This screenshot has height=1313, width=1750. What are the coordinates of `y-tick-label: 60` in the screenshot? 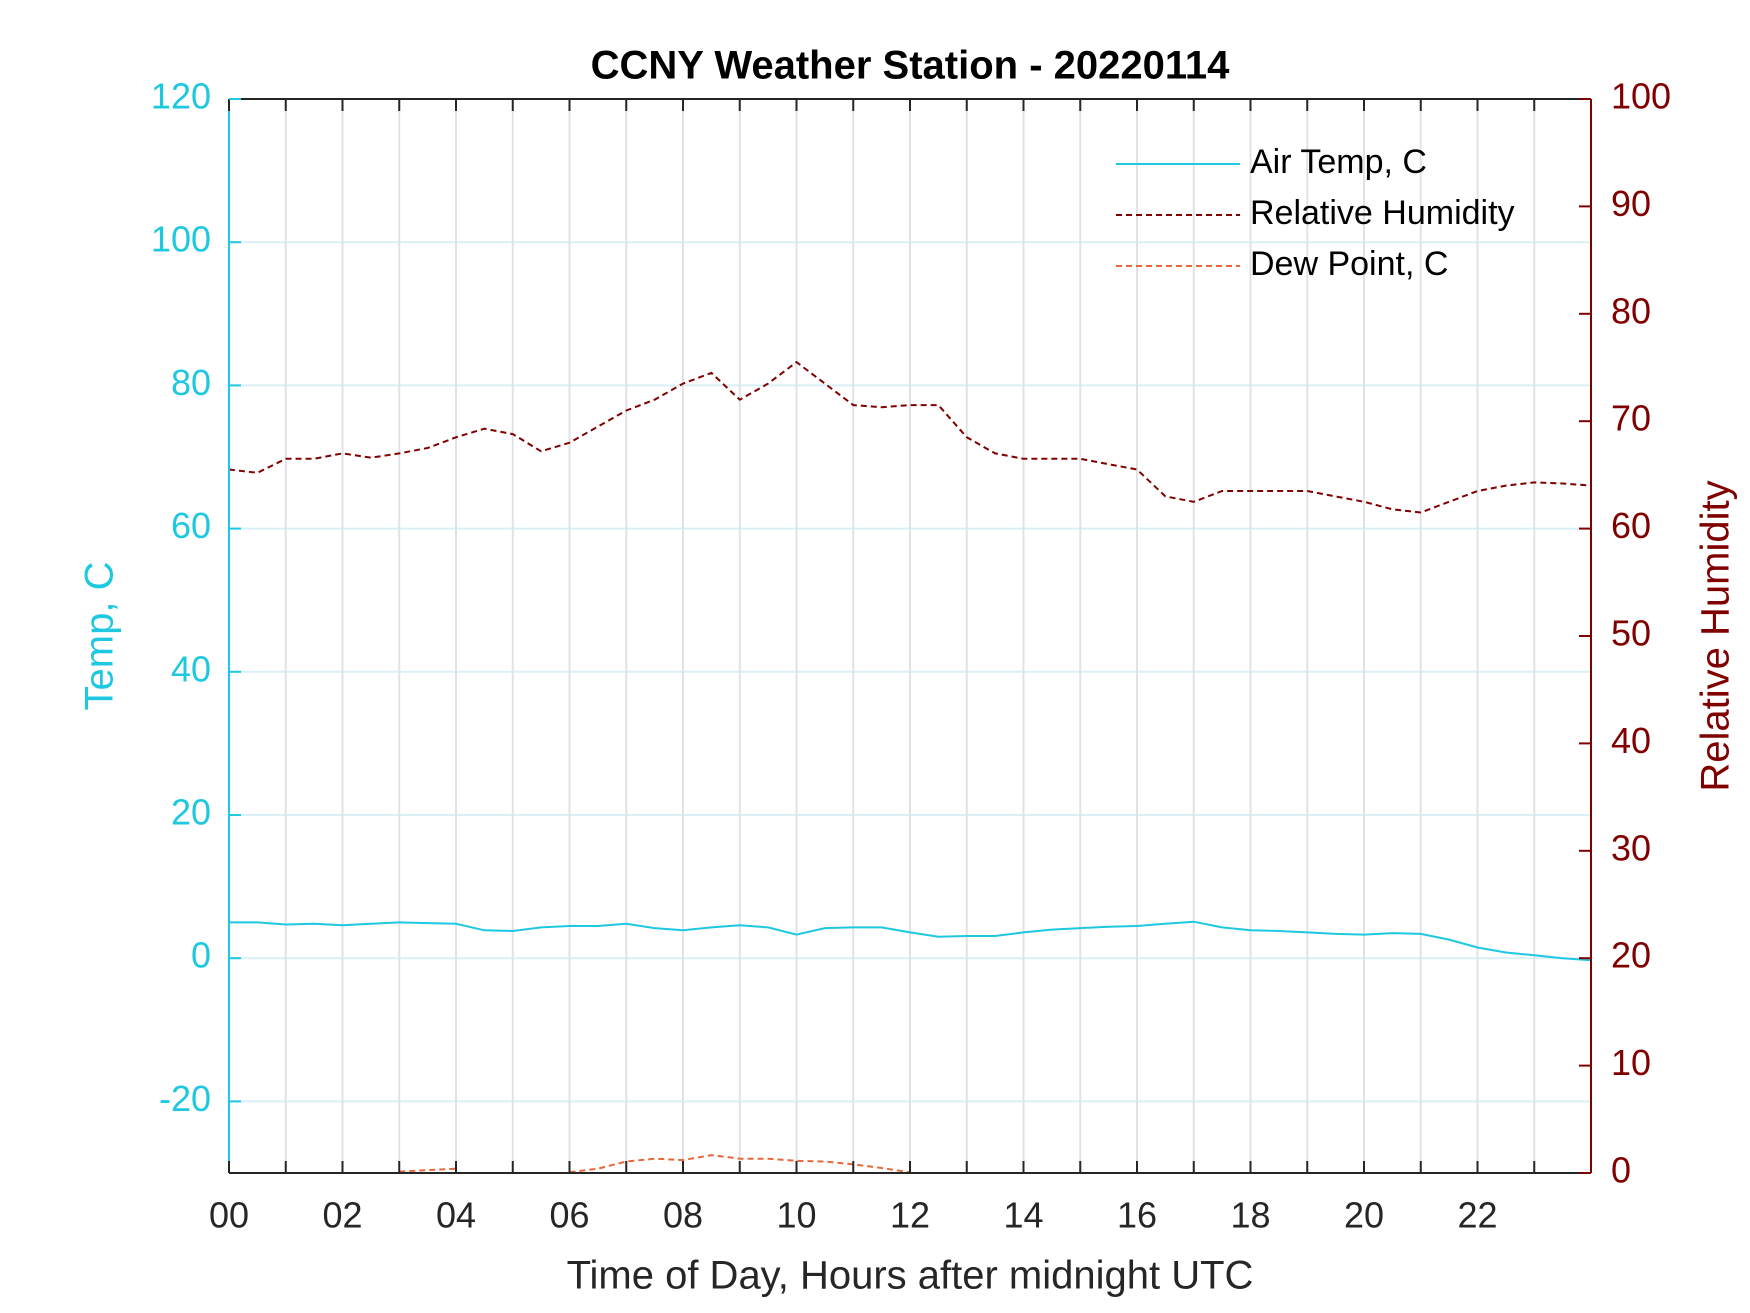 It's located at (191, 525).